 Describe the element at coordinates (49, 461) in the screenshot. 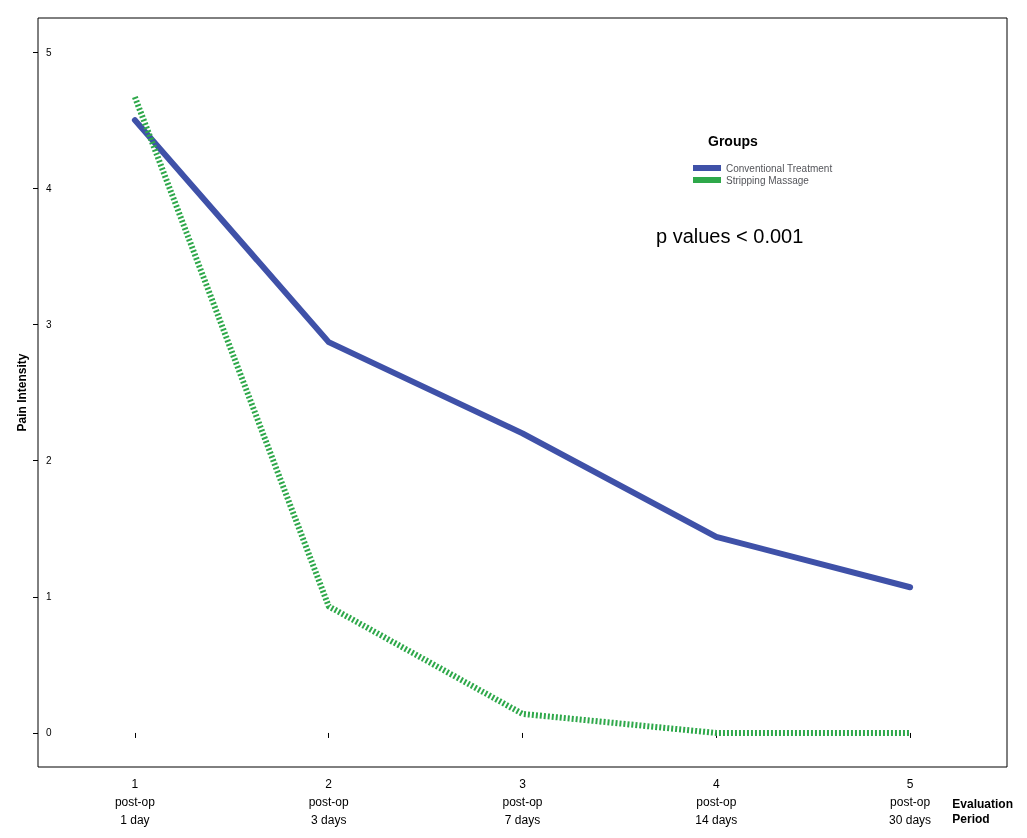

I see `y-tick-label: 2` at that location.